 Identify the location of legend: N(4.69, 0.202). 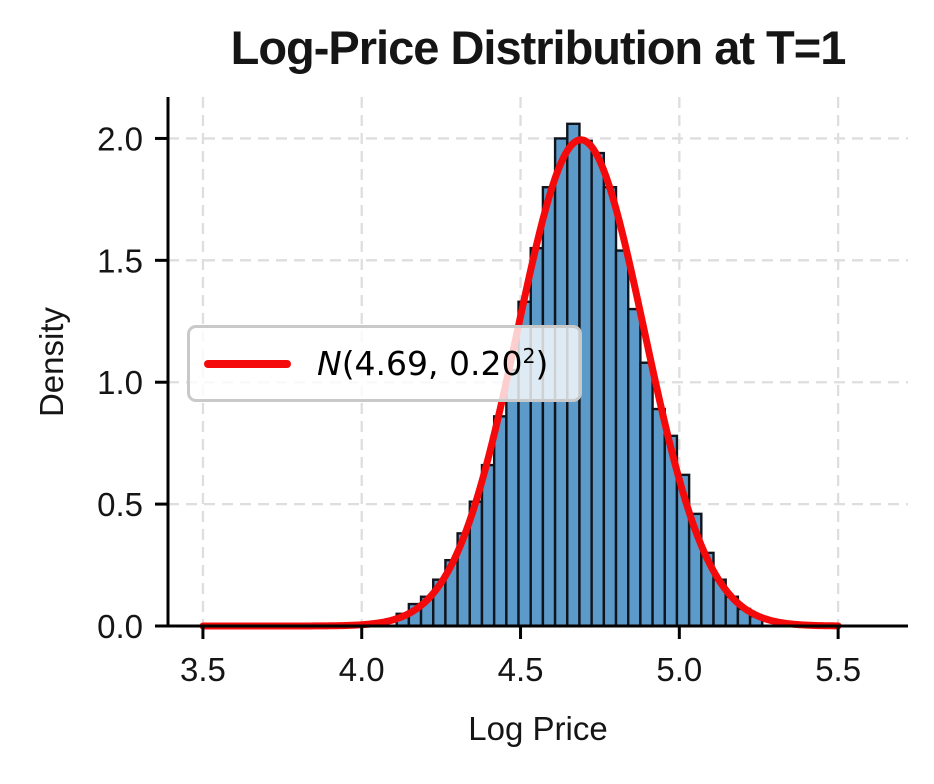
(384, 363).